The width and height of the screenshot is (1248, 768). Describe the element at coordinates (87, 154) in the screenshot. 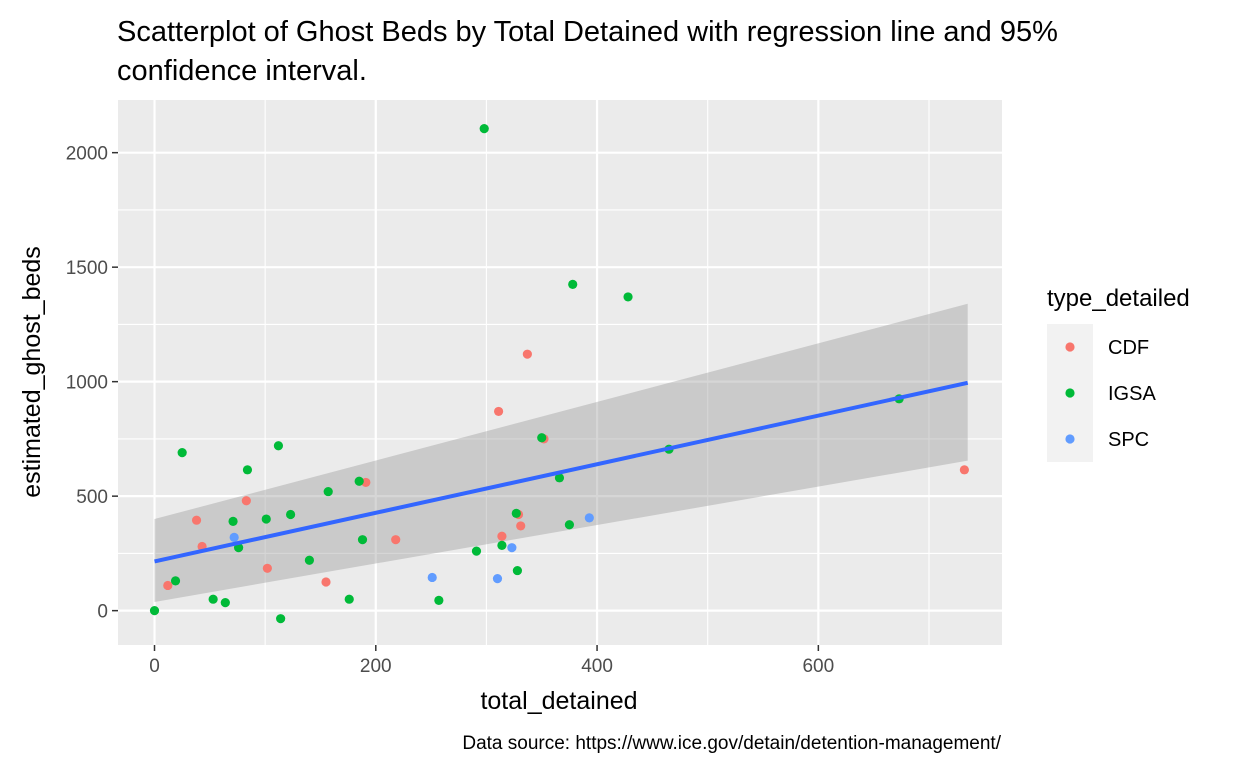

I see `y-tick-label: 2000` at that location.